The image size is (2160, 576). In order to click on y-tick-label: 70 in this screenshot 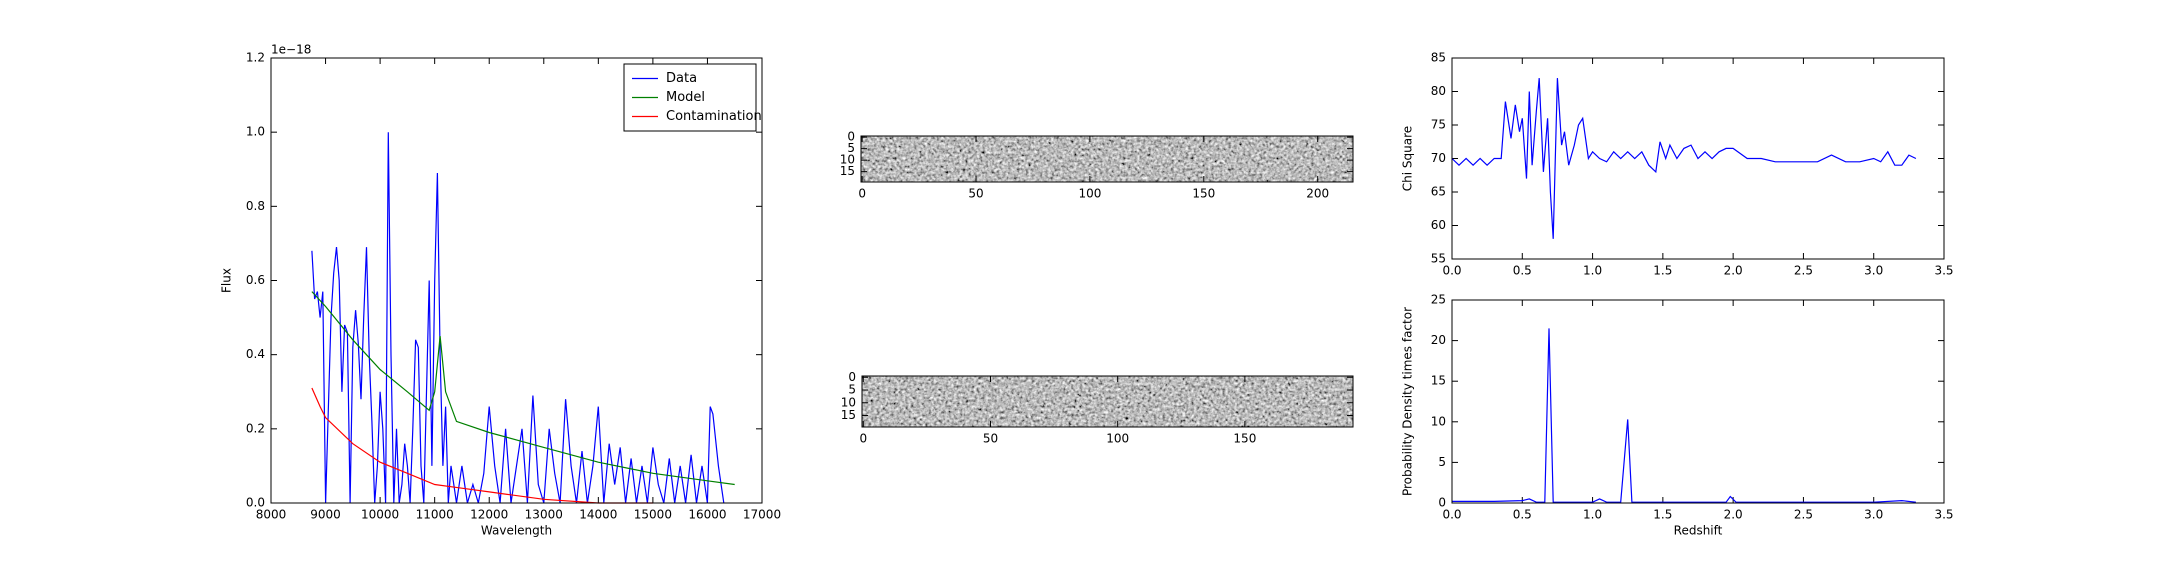, I will do `click(1438, 158)`.